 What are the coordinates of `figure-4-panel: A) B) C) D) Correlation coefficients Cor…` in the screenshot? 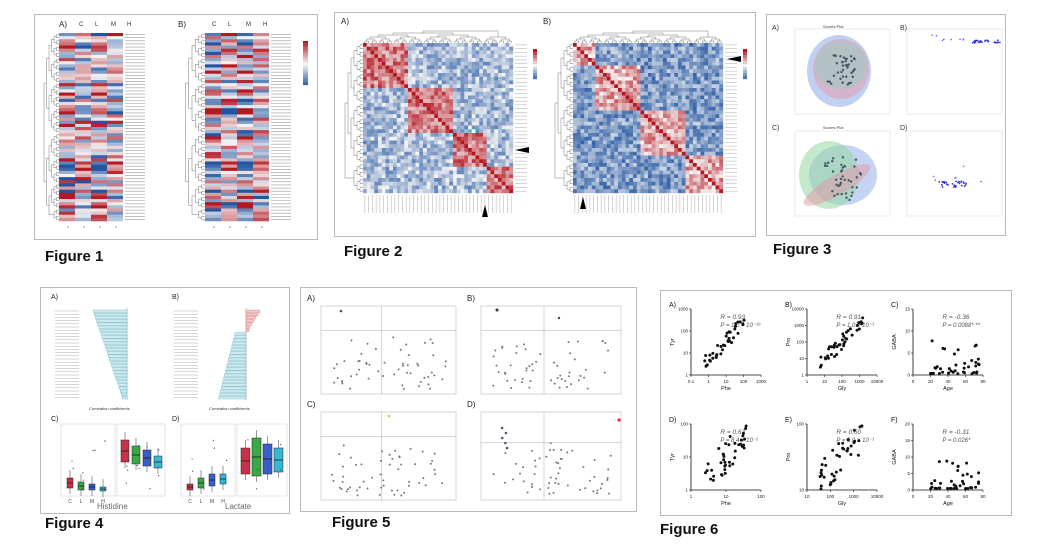 It's located at (165, 400).